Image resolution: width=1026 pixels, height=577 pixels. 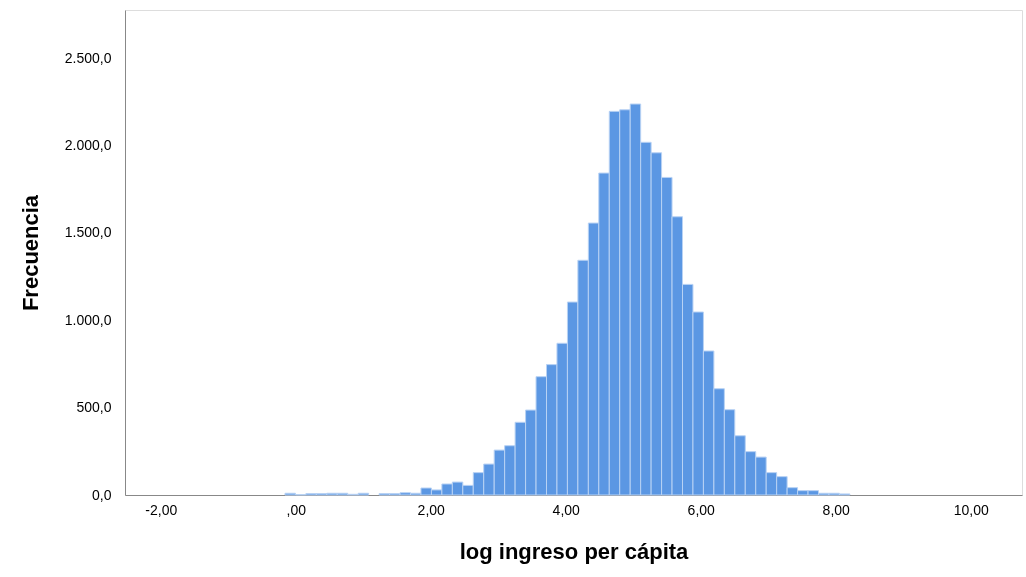 What do you see at coordinates (88, 57) in the screenshot?
I see `y-tick-label: 2.500,0` at bounding box center [88, 57].